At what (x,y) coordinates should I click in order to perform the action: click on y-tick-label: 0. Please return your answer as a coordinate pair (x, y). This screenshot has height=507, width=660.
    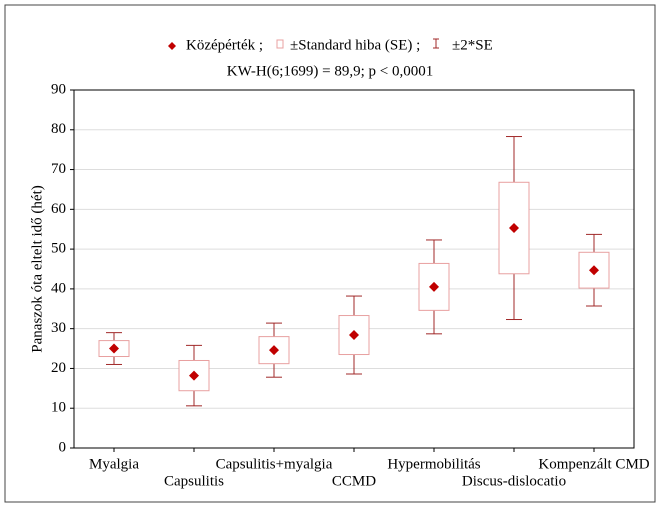
    Looking at the image, I should click on (63, 447).